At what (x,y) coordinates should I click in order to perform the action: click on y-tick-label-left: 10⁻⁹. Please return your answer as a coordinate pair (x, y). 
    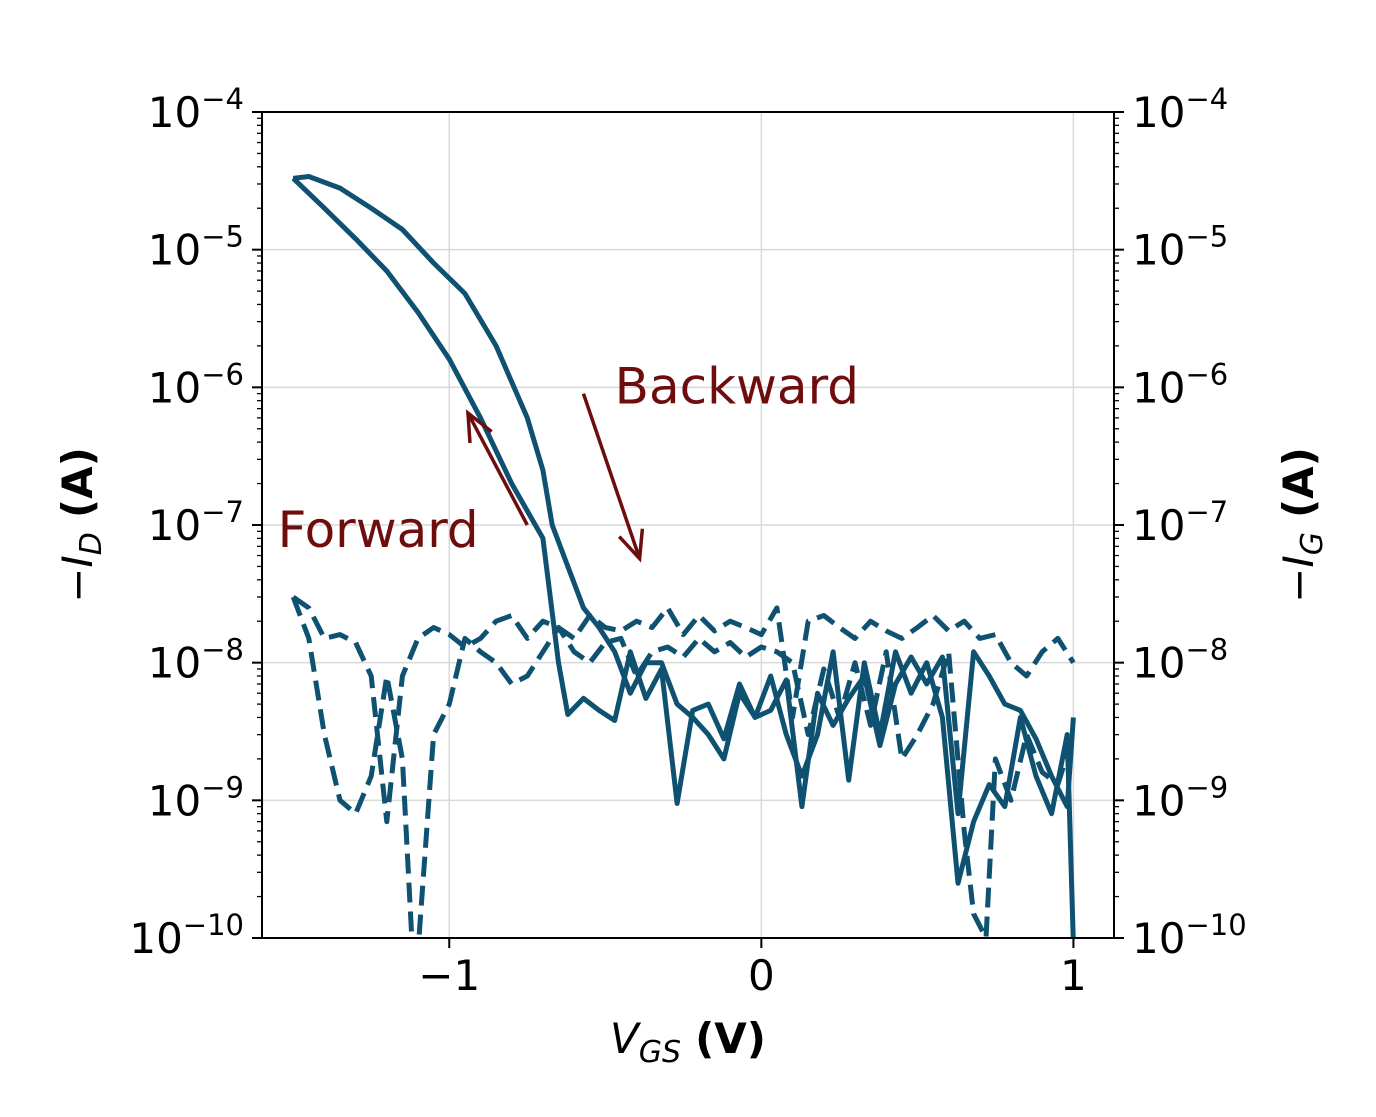
    Looking at the image, I should click on (196, 797).